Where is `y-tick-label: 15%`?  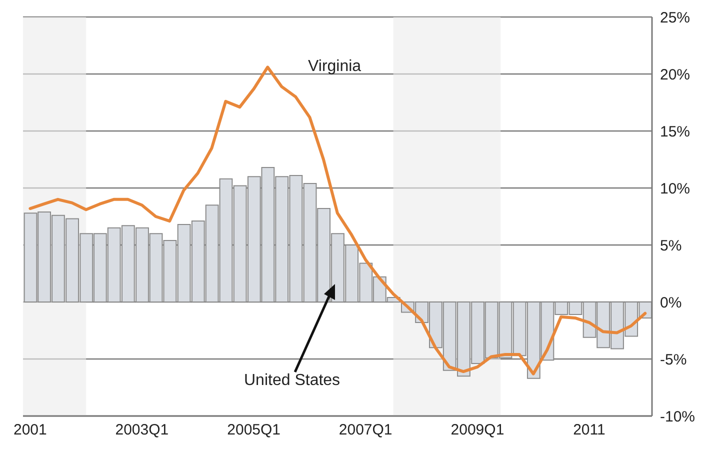
y-tick-label: 15% is located at coordinates (675, 131).